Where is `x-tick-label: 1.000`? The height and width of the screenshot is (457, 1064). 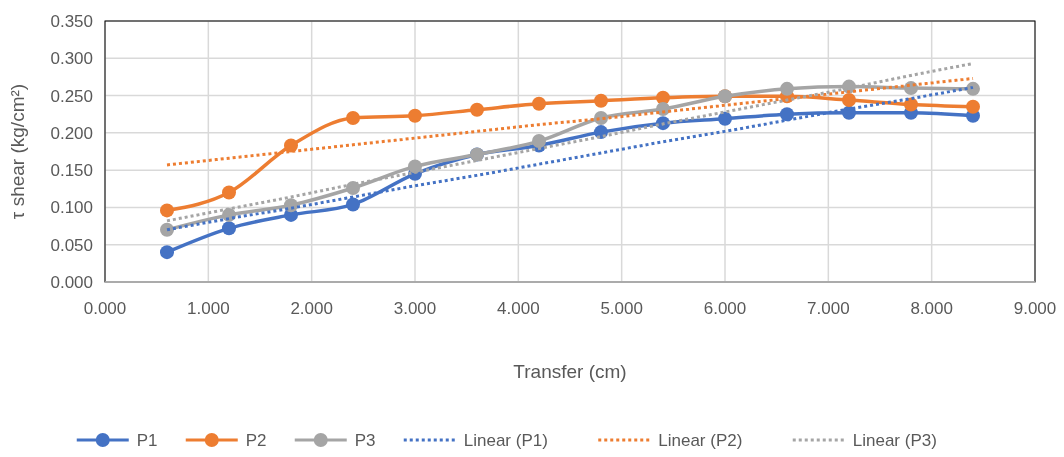 x-tick-label: 1.000 is located at coordinates (208, 308).